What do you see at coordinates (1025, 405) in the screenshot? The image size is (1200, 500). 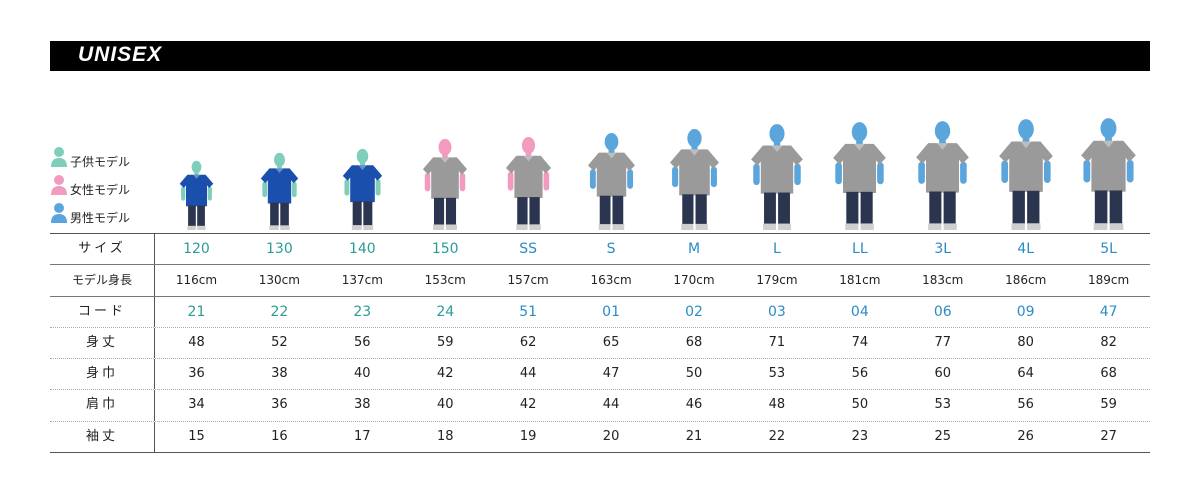 I see `shoulder-cell: 56` at bounding box center [1025, 405].